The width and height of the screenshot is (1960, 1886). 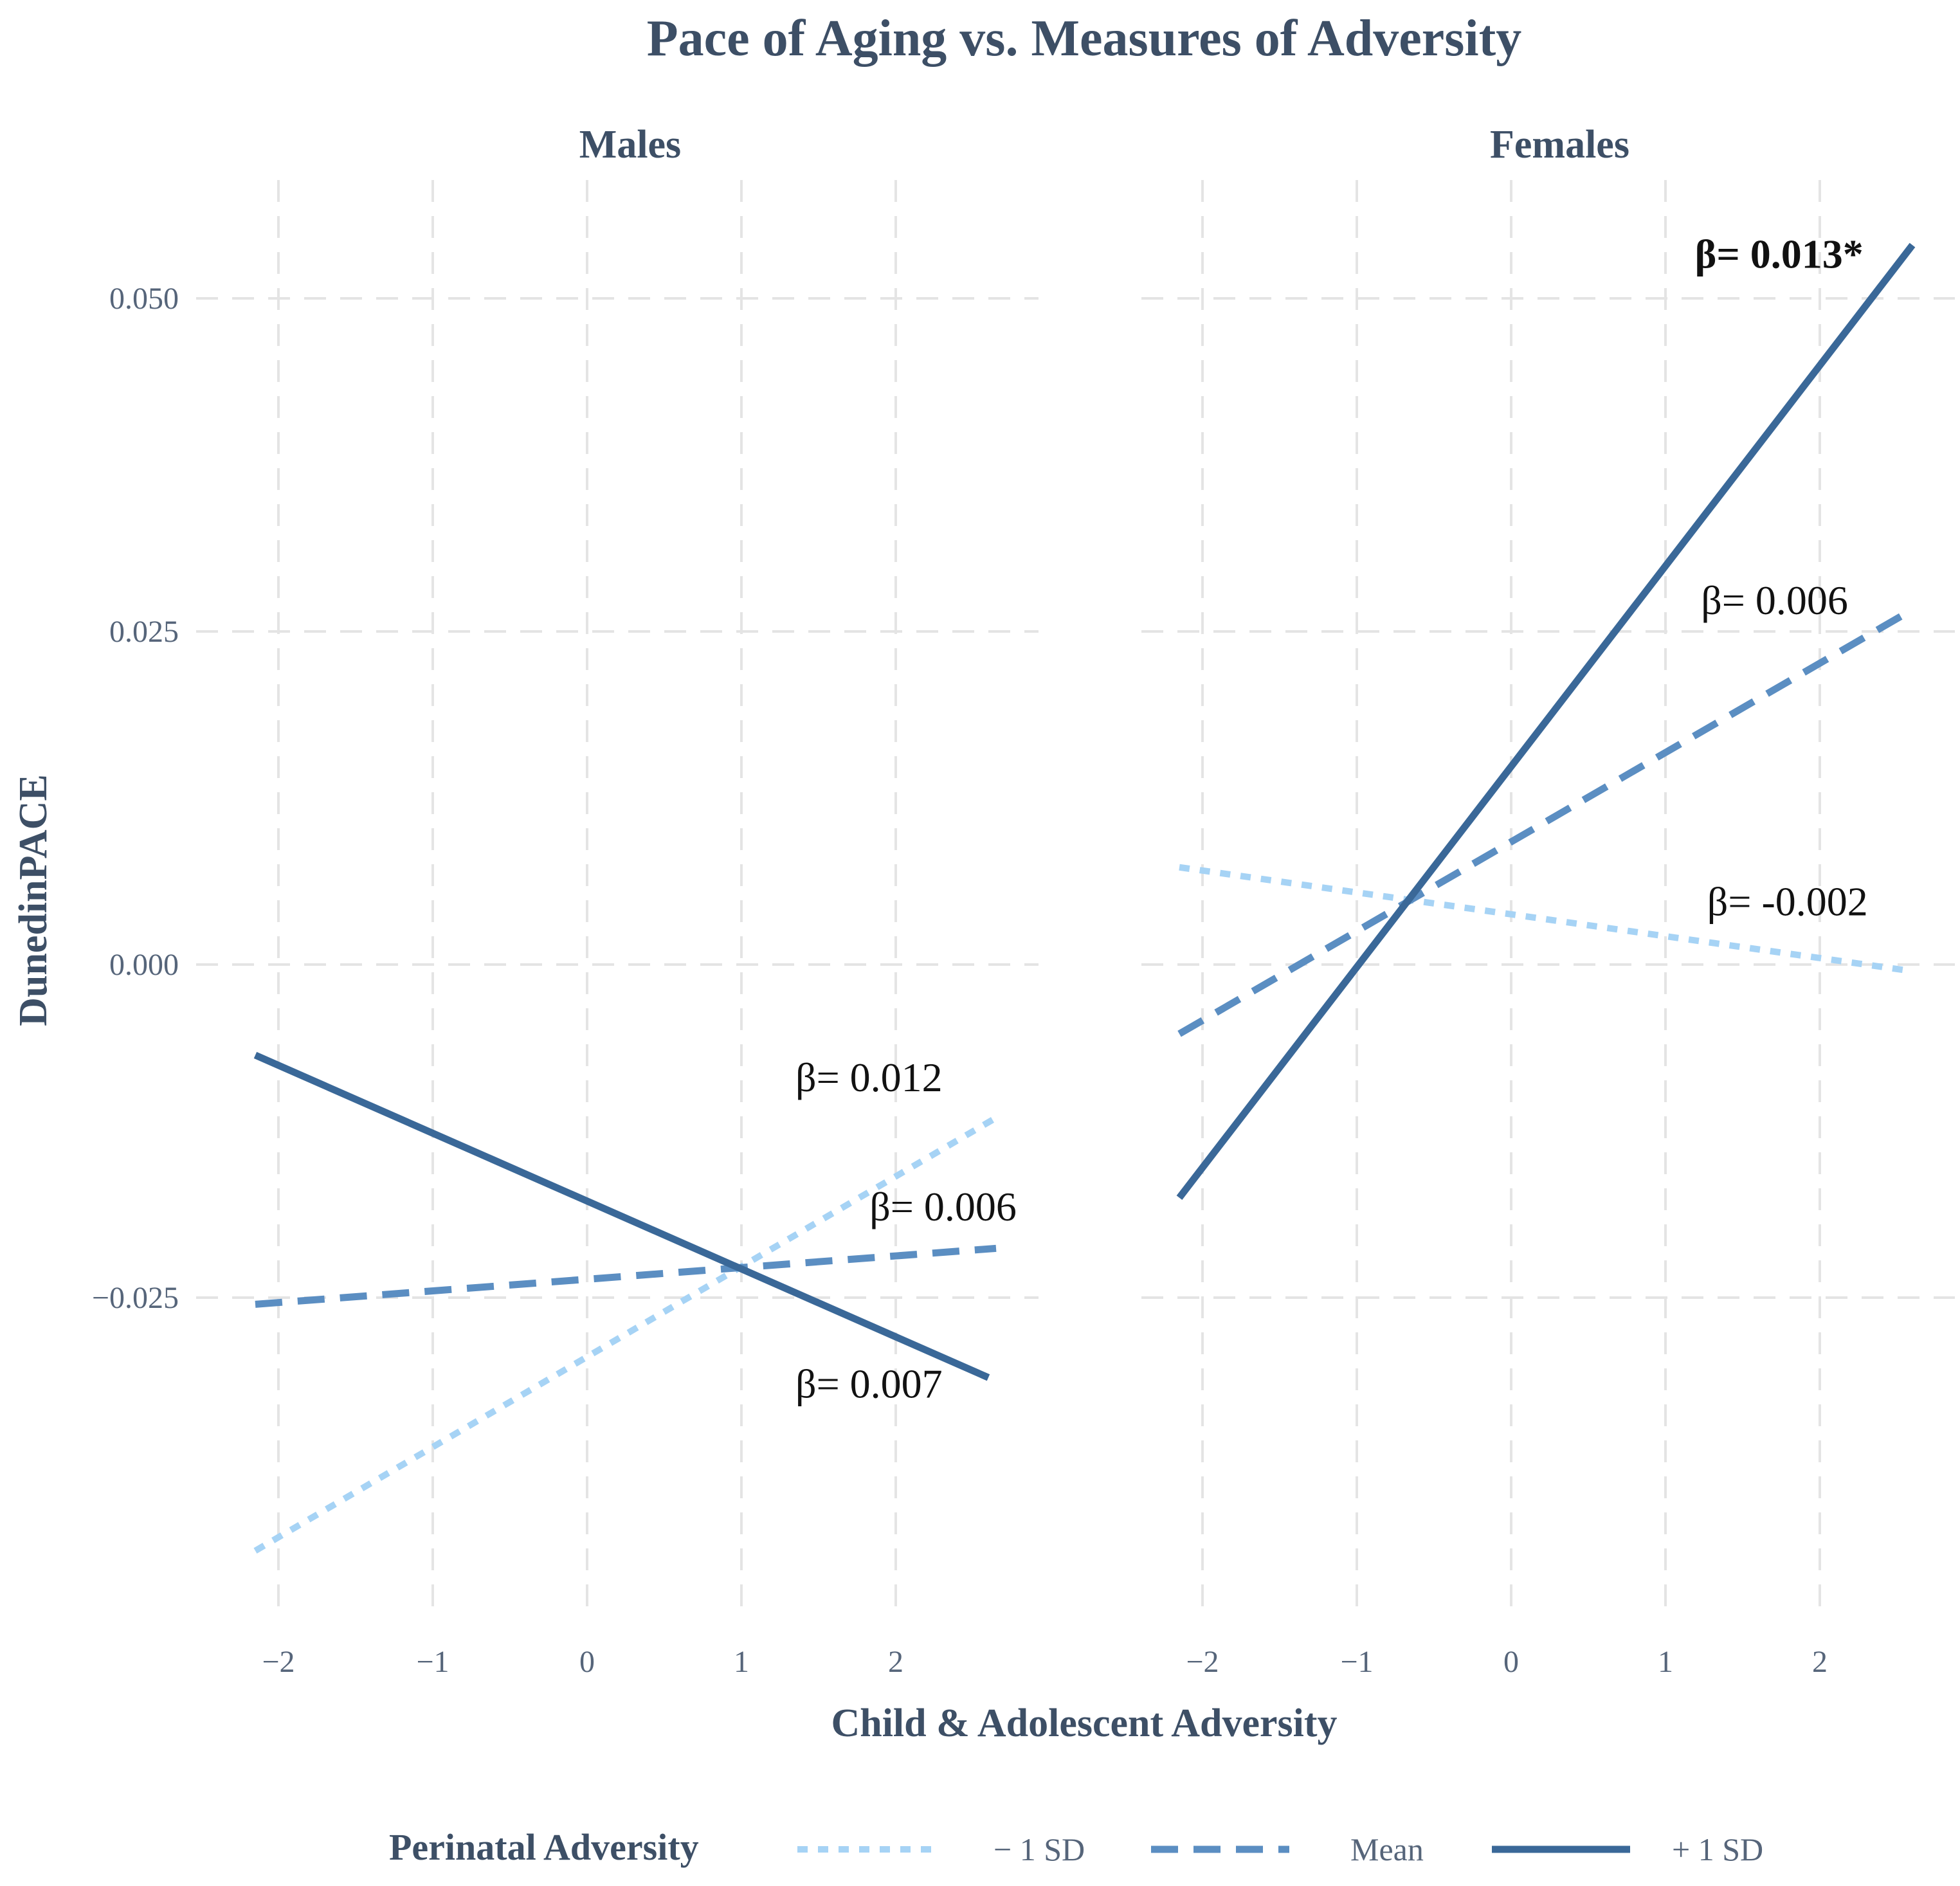 What do you see at coordinates (630, 145) in the screenshot?
I see `facet-label: Males` at bounding box center [630, 145].